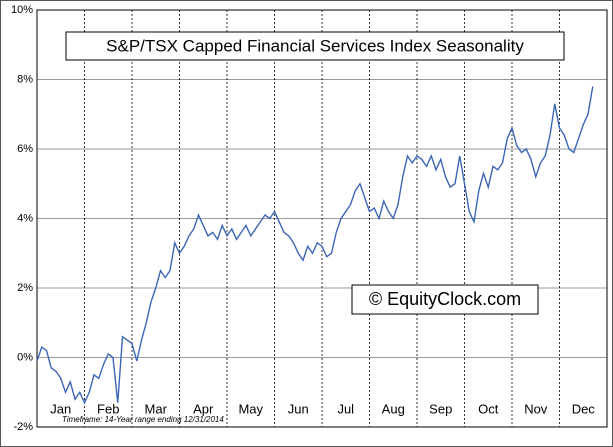 The height and width of the screenshot is (447, 613). I want to click on x-tick-label: May, so click(250, 408).